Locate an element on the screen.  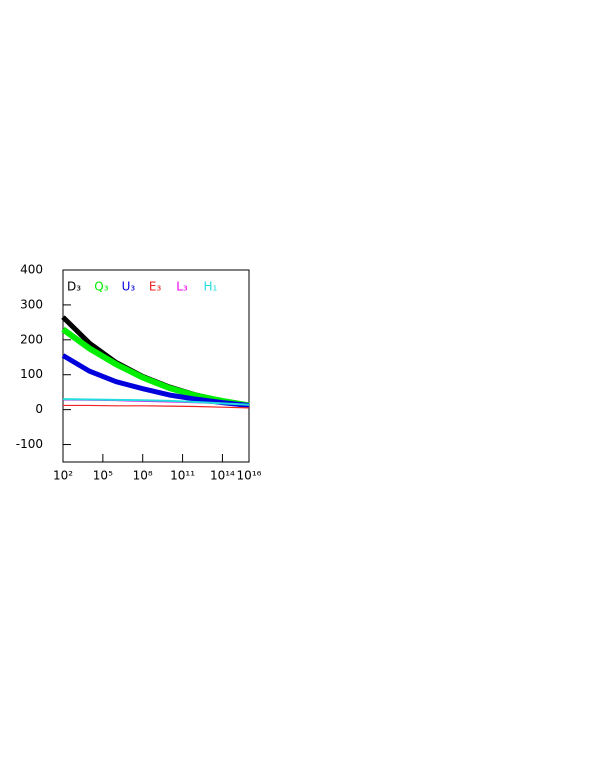
y-tick-label: 300 is located at coordinates (31, 304).